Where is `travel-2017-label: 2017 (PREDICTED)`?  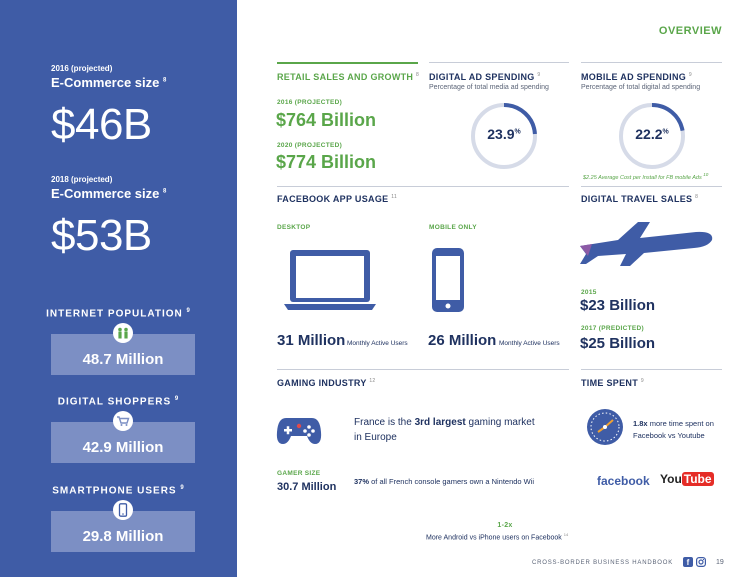
travel-2017-label: 2017 (PREDICTED) is located at coordinates (612, 328).